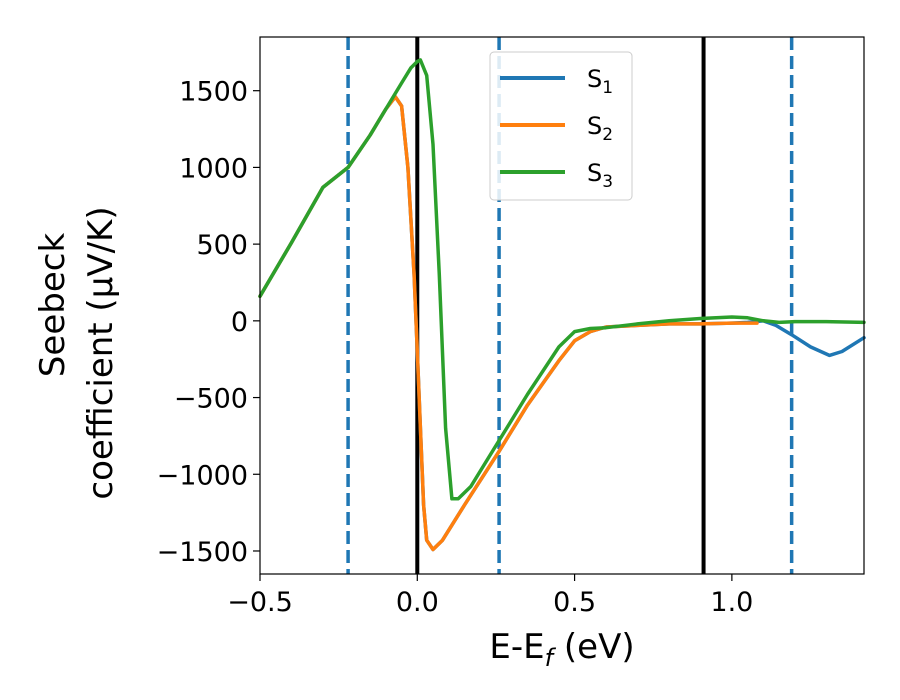 The width and height of the screenshot is (900, 700). What do you see at coordinates (600, 81) in the screenshot?
I see `legend-label-s1: S1` at bounding box center [600, 81].